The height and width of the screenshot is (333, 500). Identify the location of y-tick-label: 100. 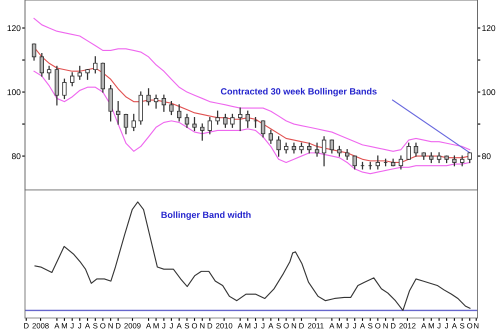
(14, 92).